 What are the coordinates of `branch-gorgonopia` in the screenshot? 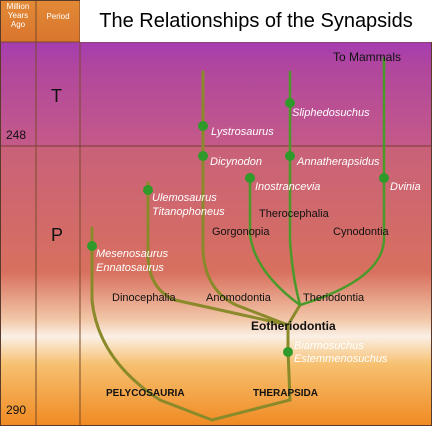 It's located at (275, 241).